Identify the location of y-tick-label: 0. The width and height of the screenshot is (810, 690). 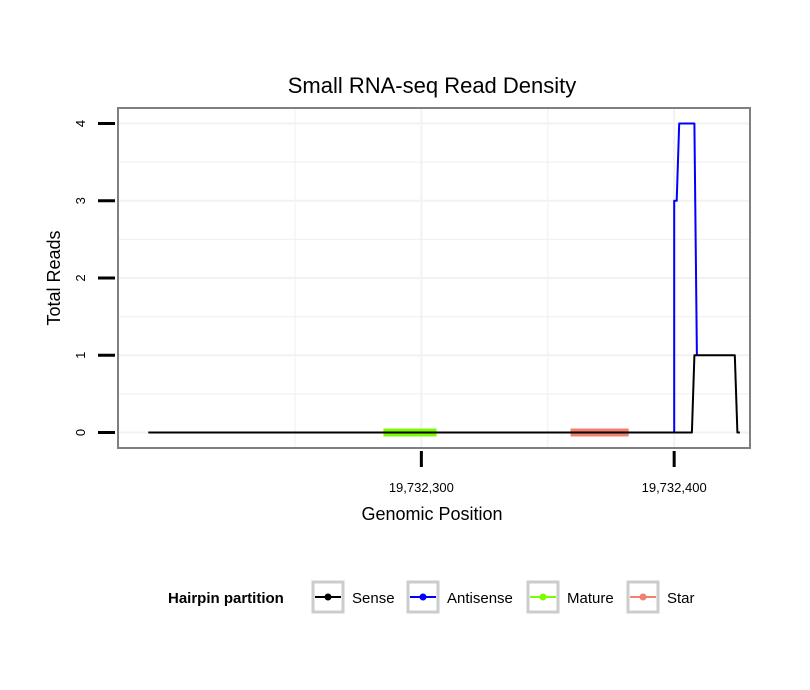
(80, 432).